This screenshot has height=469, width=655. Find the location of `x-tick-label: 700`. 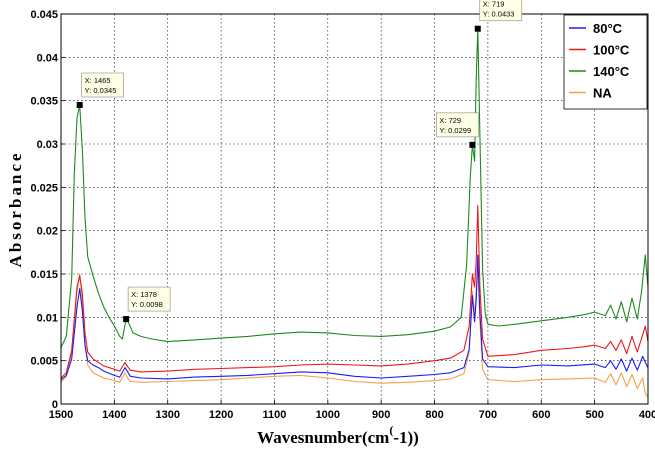

x-tick-label: 700 is located at coordinates (488, 415).